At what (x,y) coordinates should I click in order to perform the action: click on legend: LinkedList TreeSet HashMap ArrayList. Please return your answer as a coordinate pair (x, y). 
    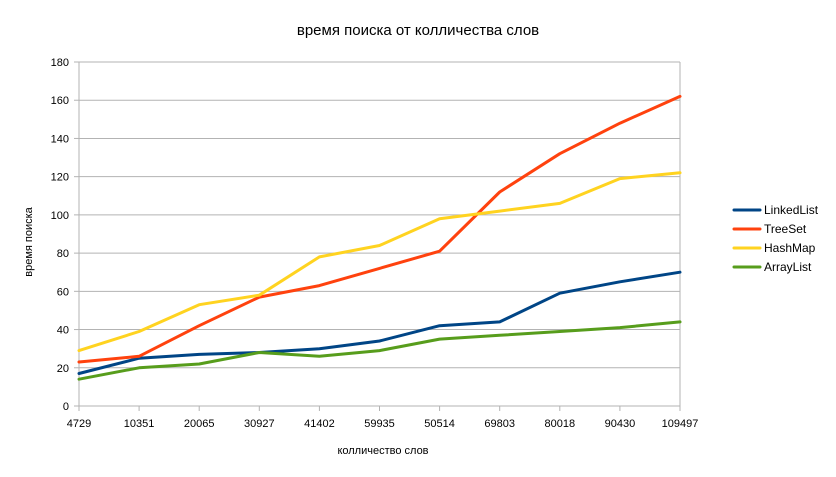
    Looking at the image, I should click on (775, 238).